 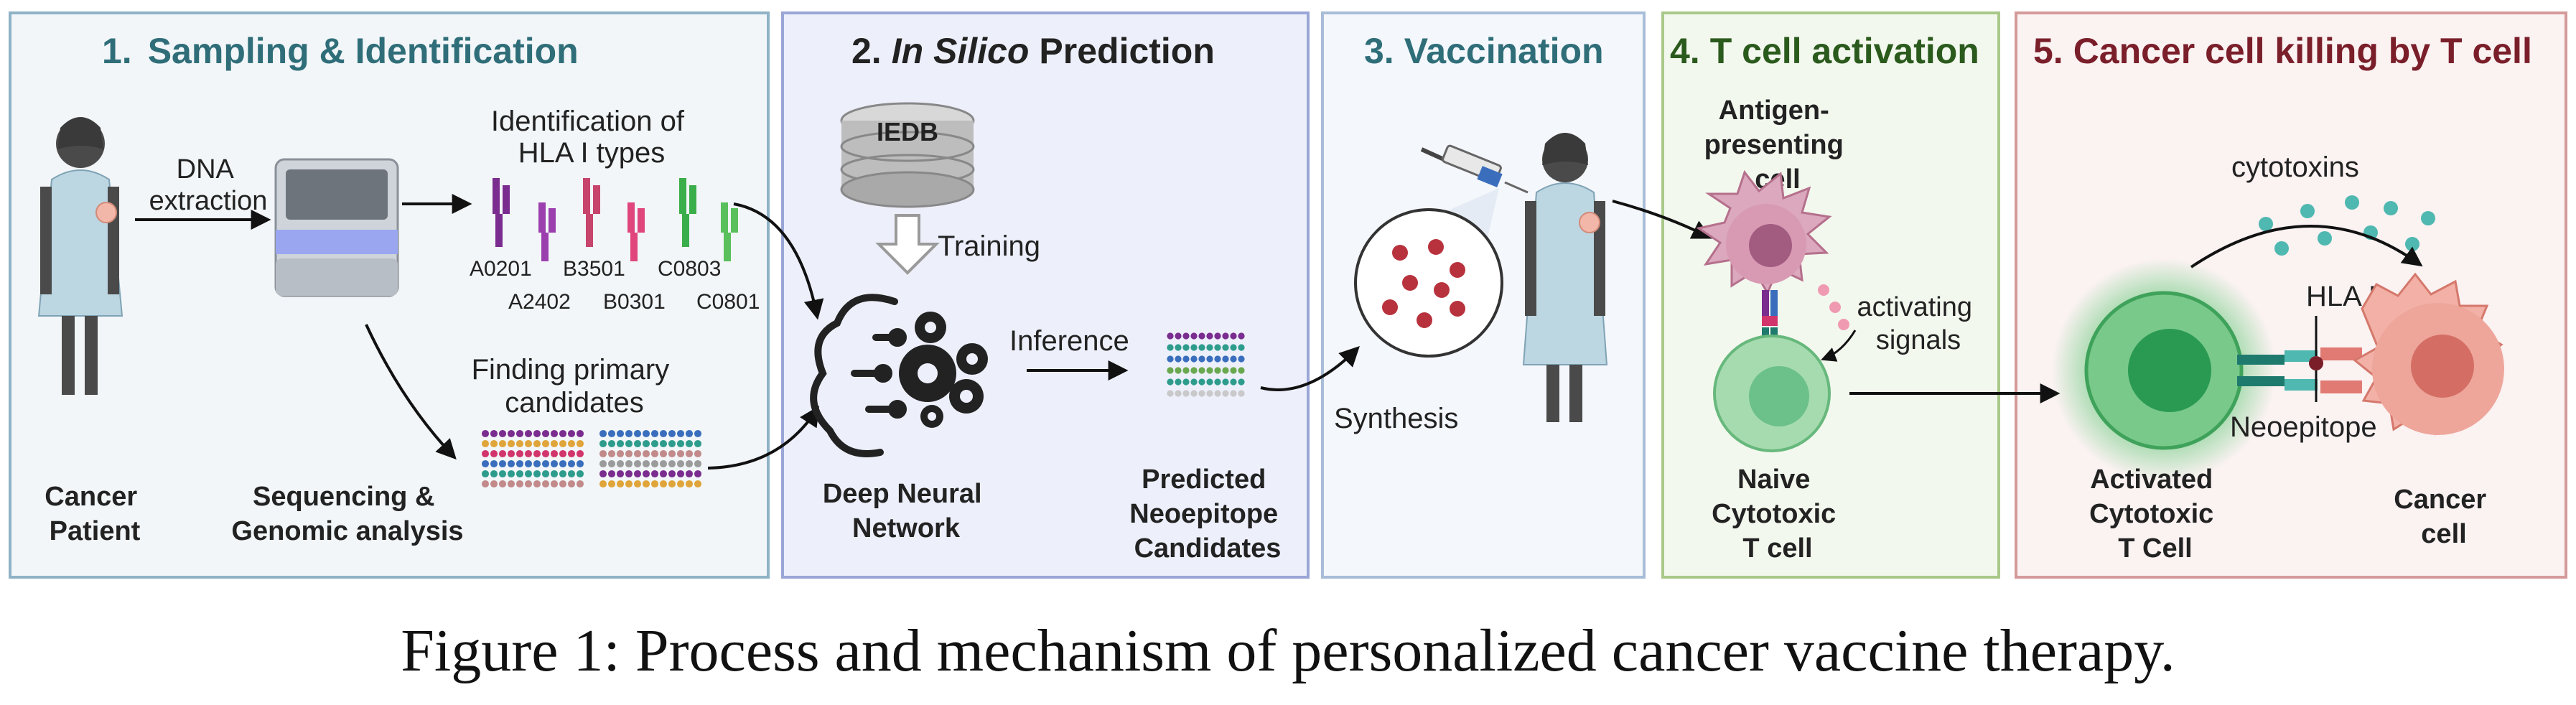 I want to click on hla-receptor-icon, so click(x=687, y=212).